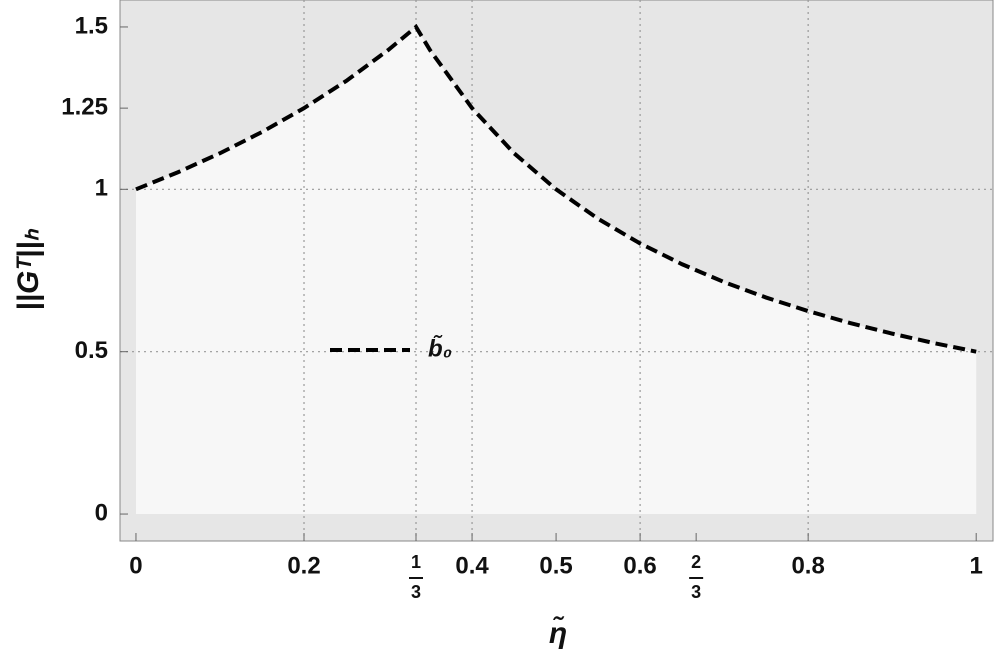 This screenshot has width=997, height=657. Describe the element at coordinates (101, 512) in the screenshot. I see `y-tick-label: 0` at that location.